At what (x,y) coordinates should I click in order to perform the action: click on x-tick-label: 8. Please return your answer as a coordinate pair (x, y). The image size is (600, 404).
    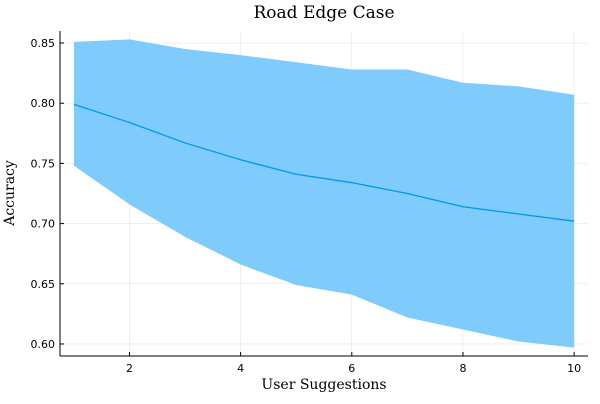
    Looking at the image, I should click on (462, 368).